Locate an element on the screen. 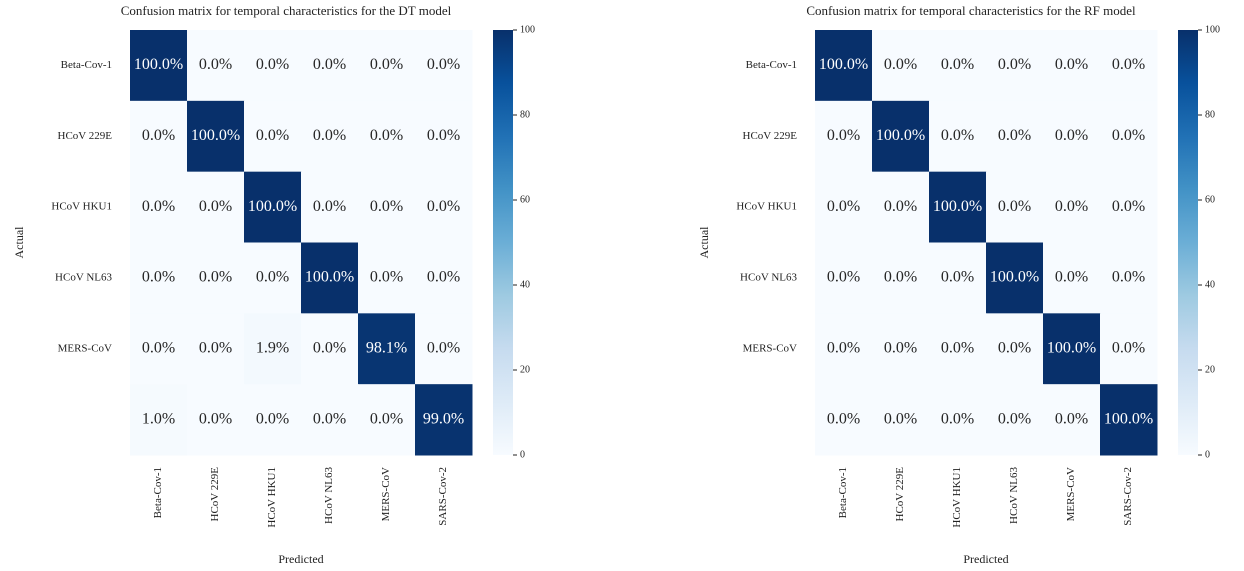 The height and width of the screenshot is (571, 1244). x-tick-label: HCoV 229E is located at coordinates (215, 494).